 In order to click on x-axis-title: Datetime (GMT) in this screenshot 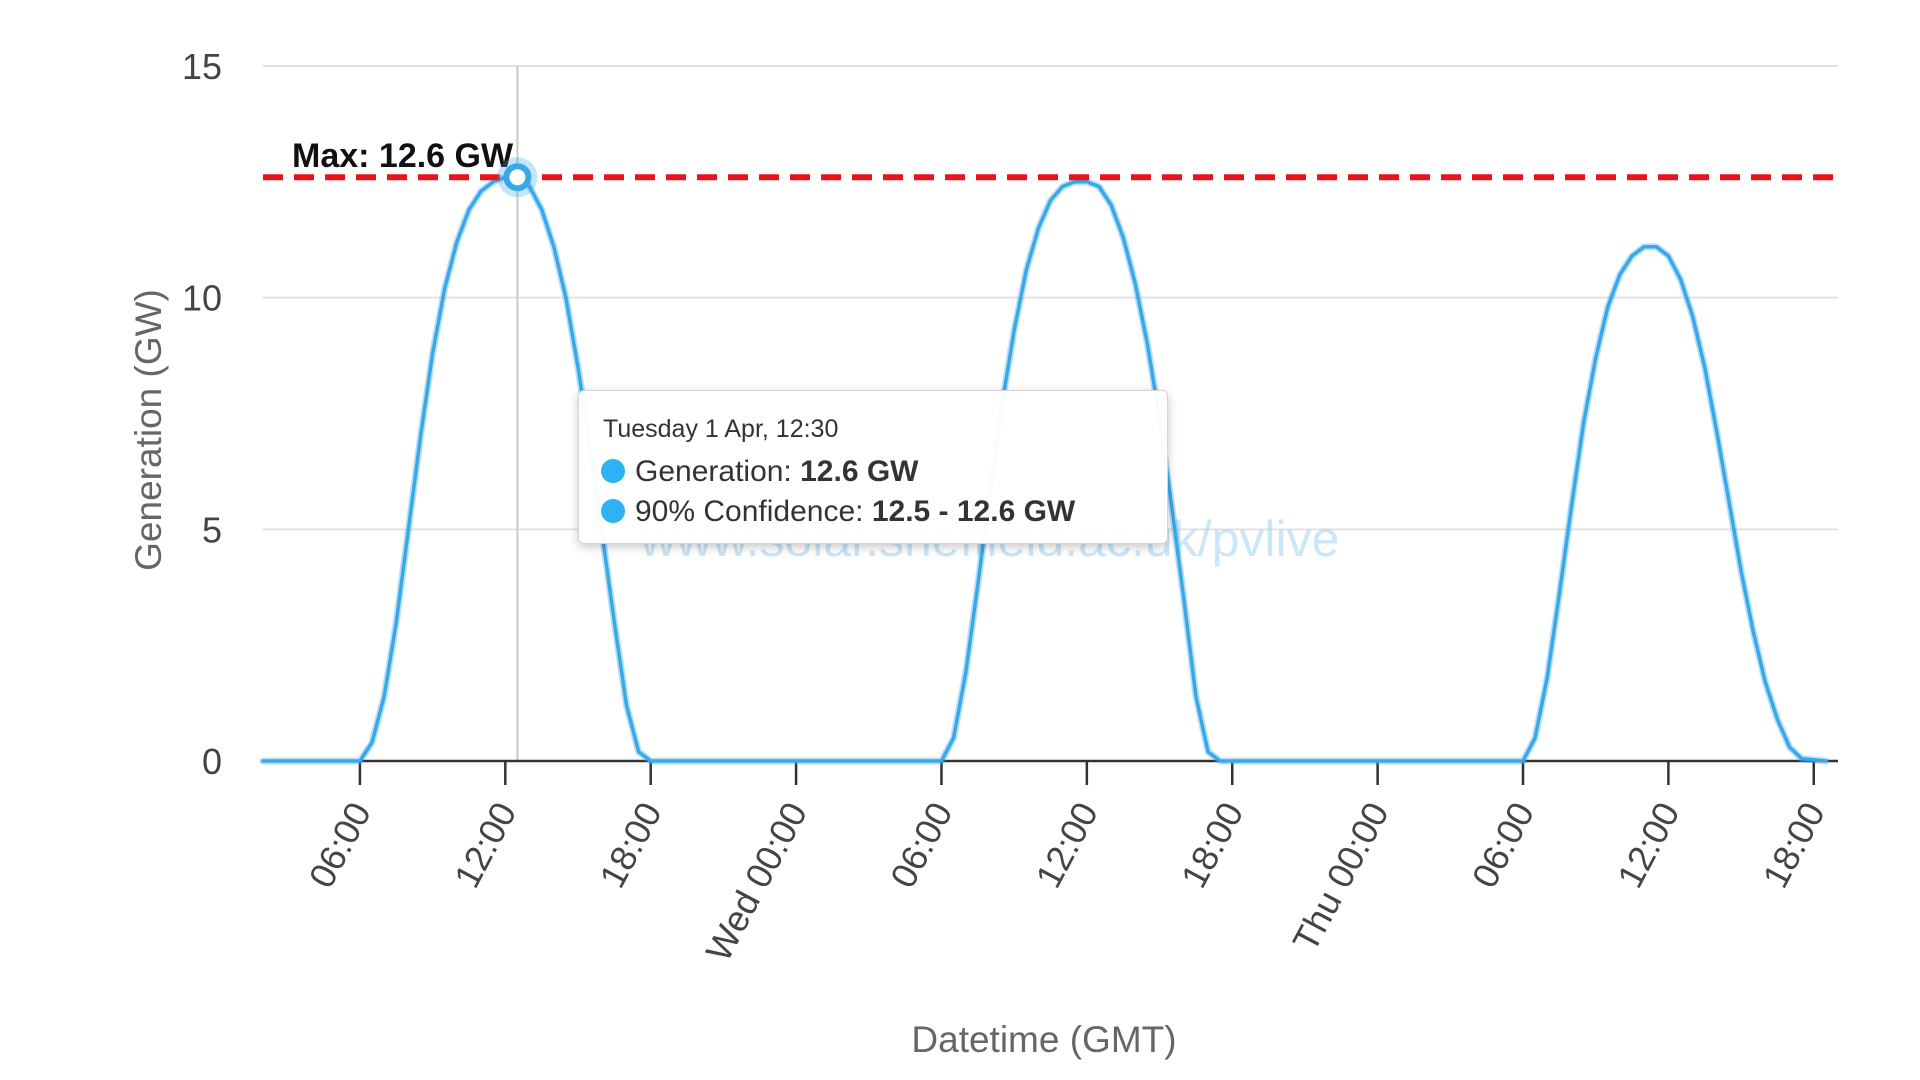, I will do `click(1043, 1039)`.